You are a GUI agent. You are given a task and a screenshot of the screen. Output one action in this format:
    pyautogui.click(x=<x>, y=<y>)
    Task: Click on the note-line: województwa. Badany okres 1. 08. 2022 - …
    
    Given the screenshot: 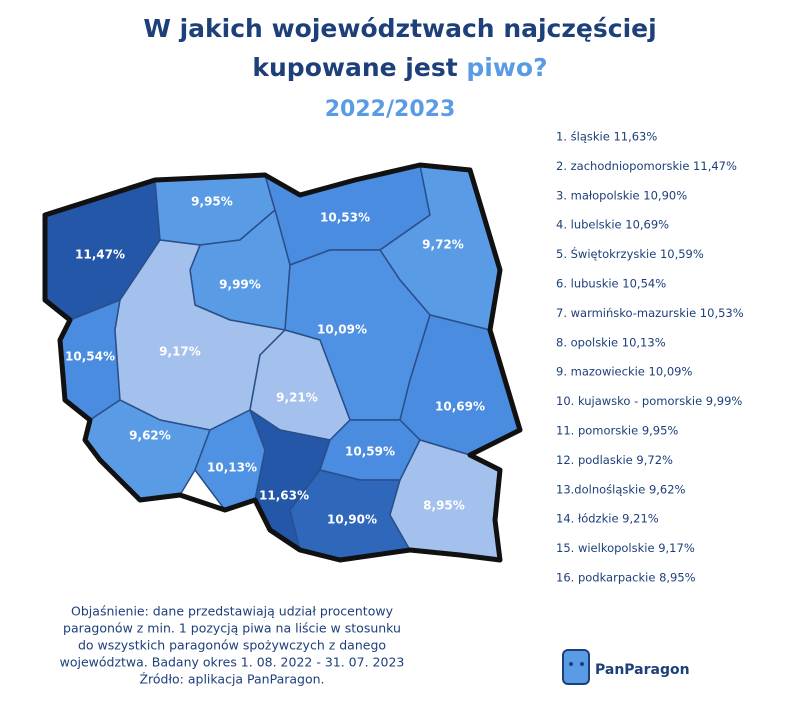 What is the action you would take?
    pyautogui.click(x=232, y=662)
    